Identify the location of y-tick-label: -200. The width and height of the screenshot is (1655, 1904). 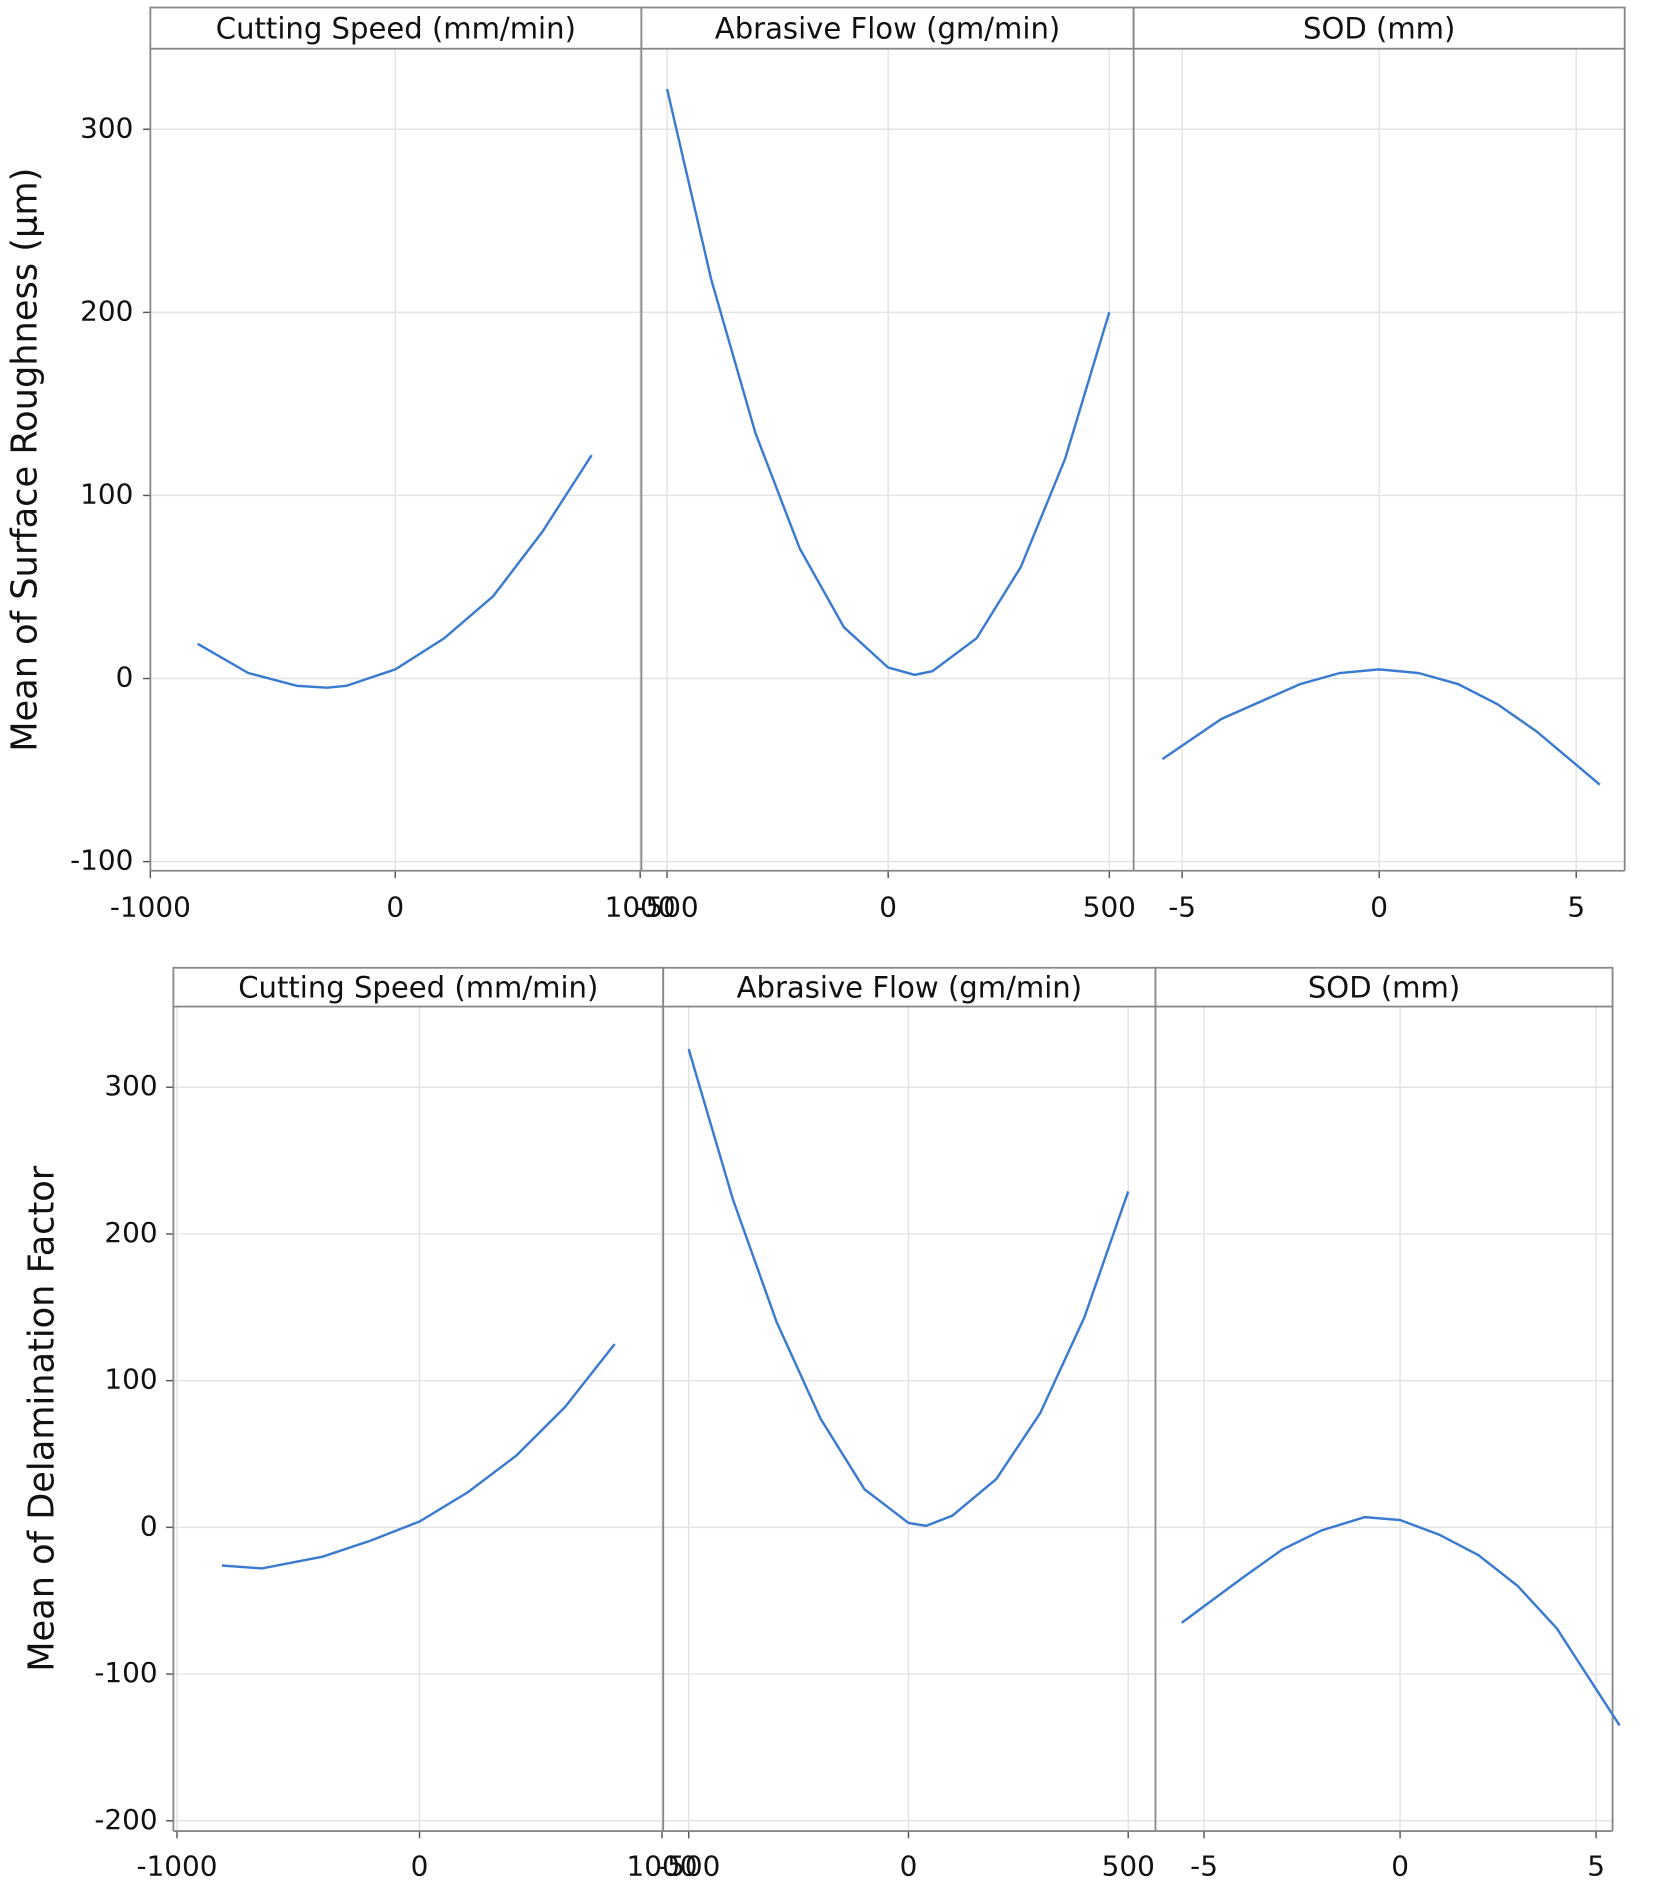
(125, 1819).